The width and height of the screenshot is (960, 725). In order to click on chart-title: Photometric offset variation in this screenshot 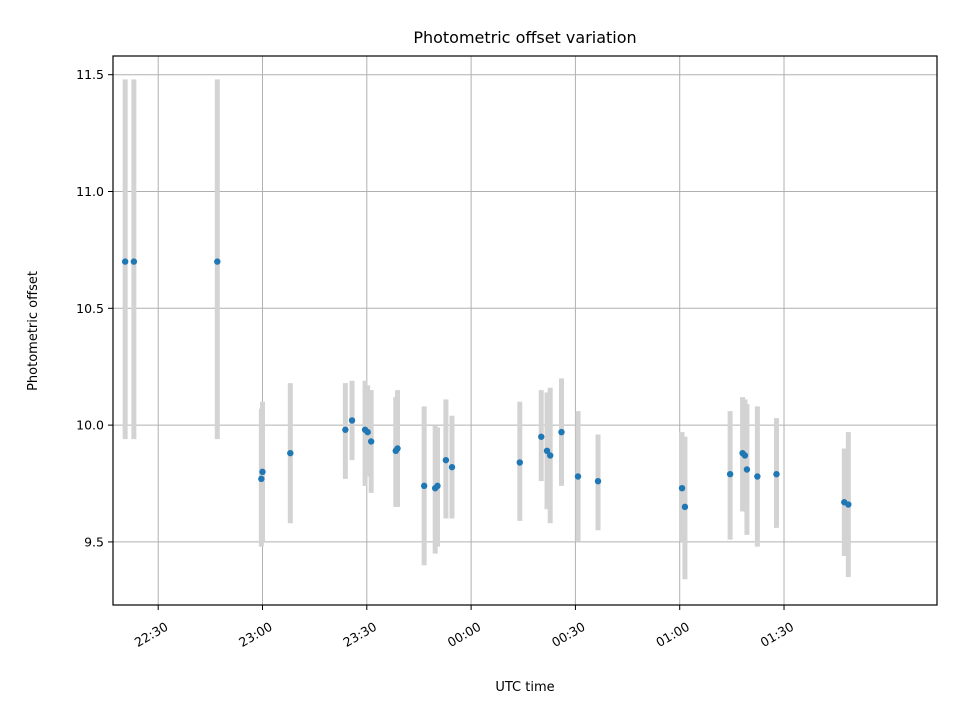, I will do `click(524, 37)`.